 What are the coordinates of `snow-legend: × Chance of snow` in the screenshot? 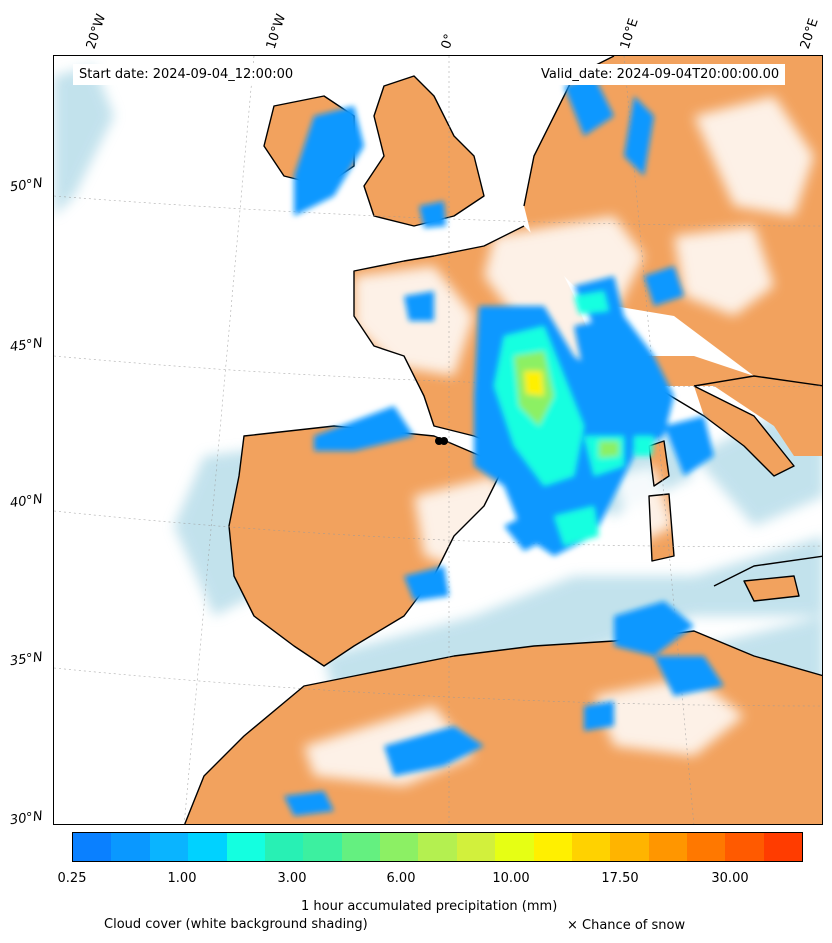 It's located at (626, 925).